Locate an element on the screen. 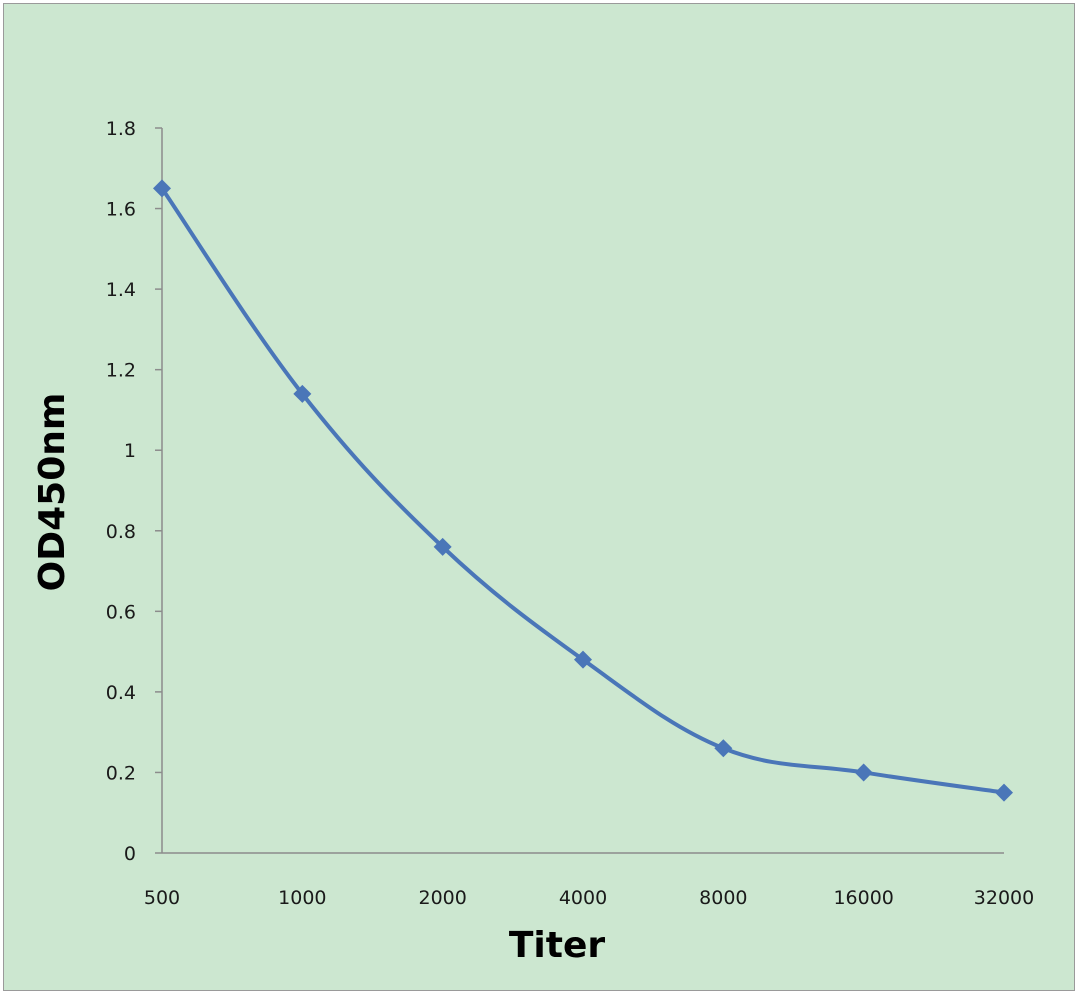 The height and width of the screenshot is (996, 1080). x-axis: 500 1000 2000 4000 8000 16000 32000 is located at coordinates (589, 880).